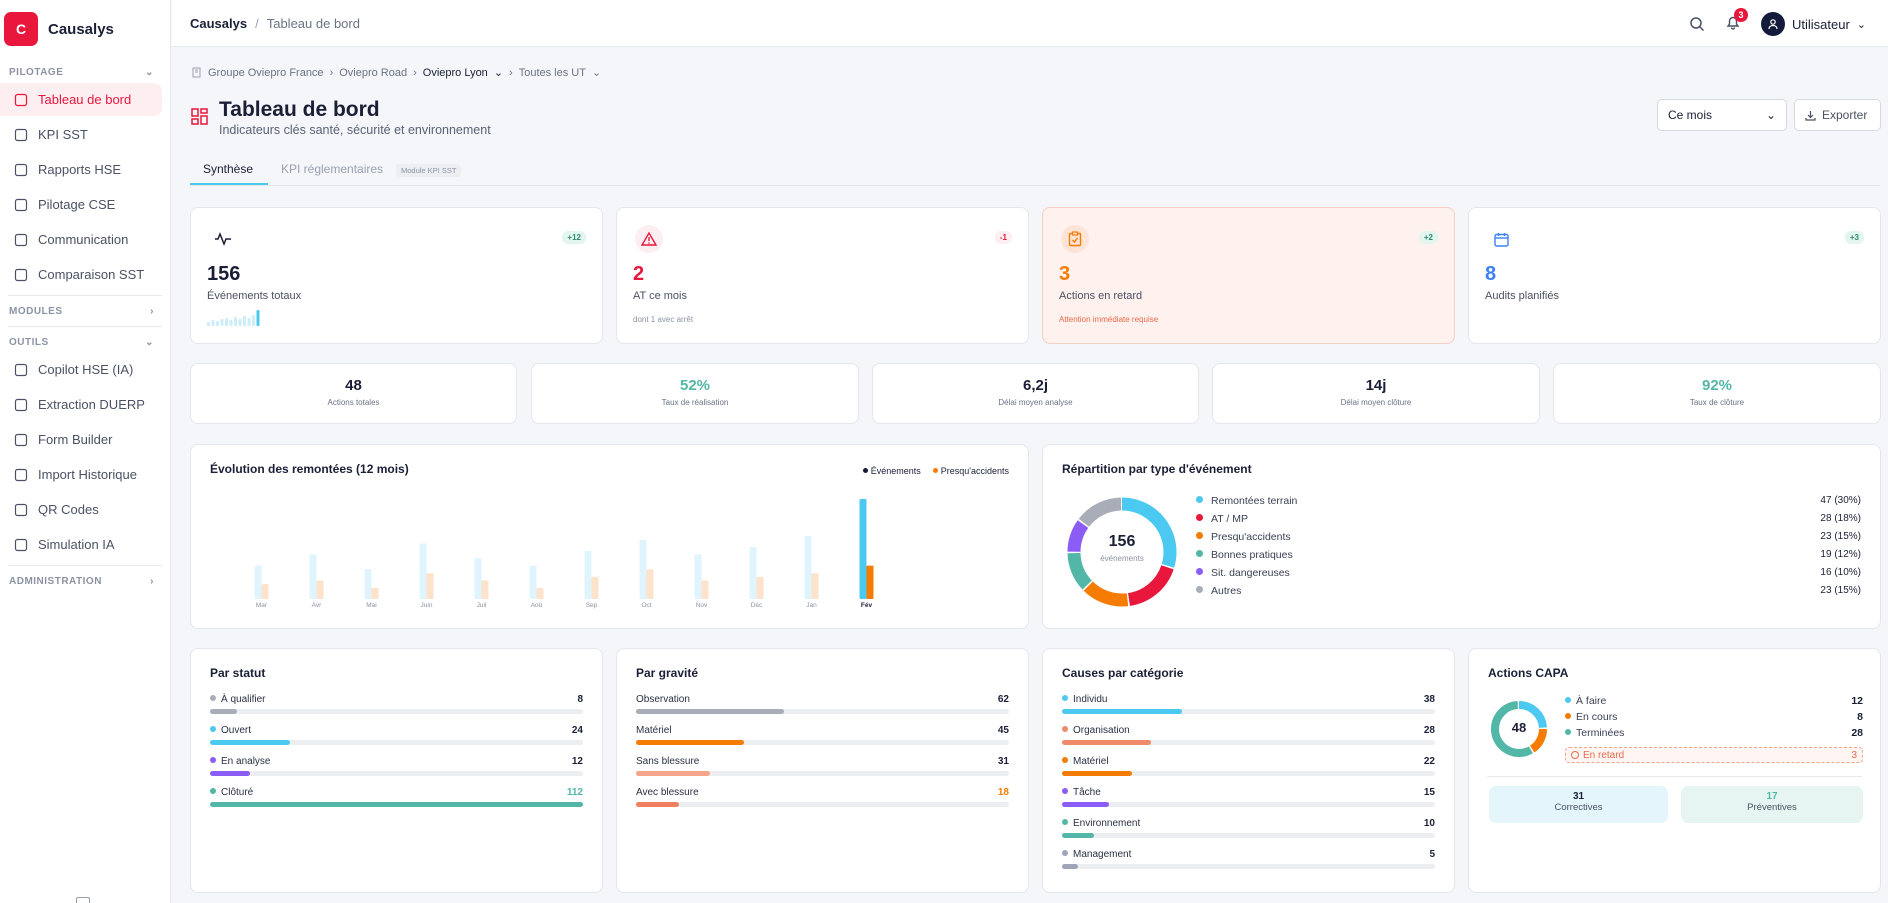 The width and height of the screenshot is (1888, 903). Describe the element at coordinates (81, 239) in the screenshot. I see `sidebar-item-communication: Communication` at that location.